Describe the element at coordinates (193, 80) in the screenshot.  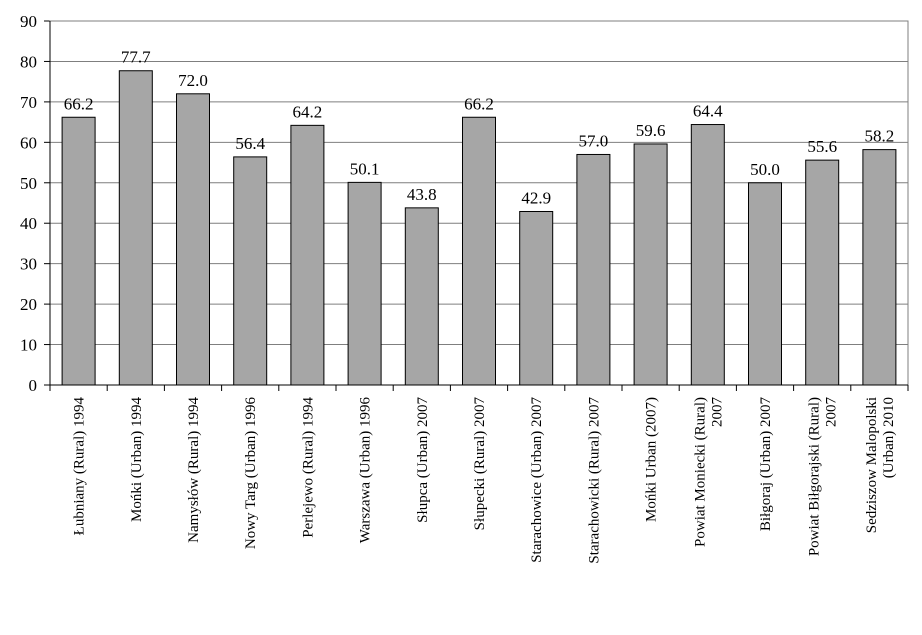
I see `data-label: 72.0` at that location.